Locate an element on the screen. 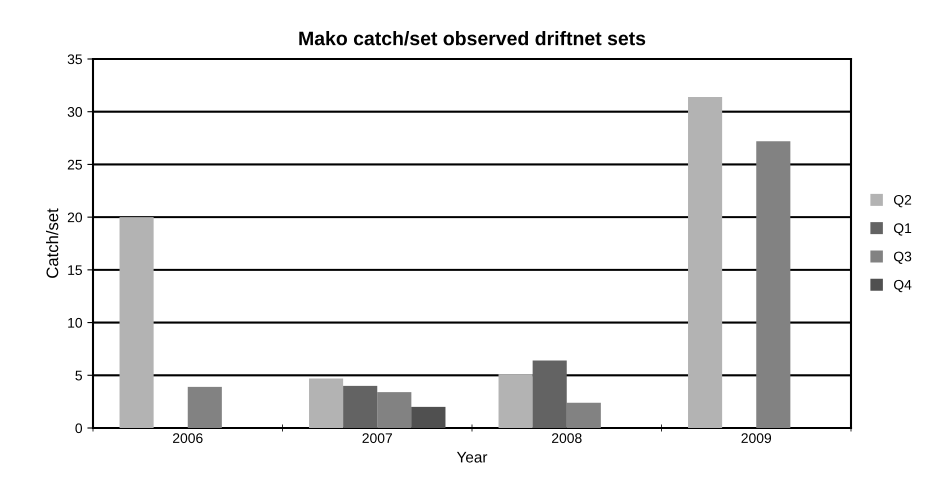 Image resolution: width=937 pixels, height=491 pixels. chart-title: Mako catch/set observed driftnet sets is located at coordinates (472, 38).